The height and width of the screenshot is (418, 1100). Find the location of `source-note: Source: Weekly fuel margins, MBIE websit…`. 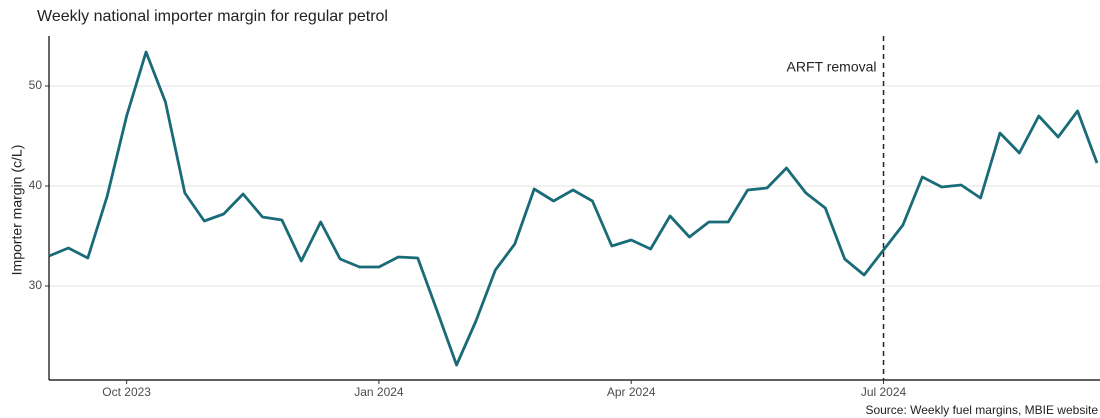

source-note: Source: Weekly fuel margins, MBIE websit… is located at coordinates (981, 410).